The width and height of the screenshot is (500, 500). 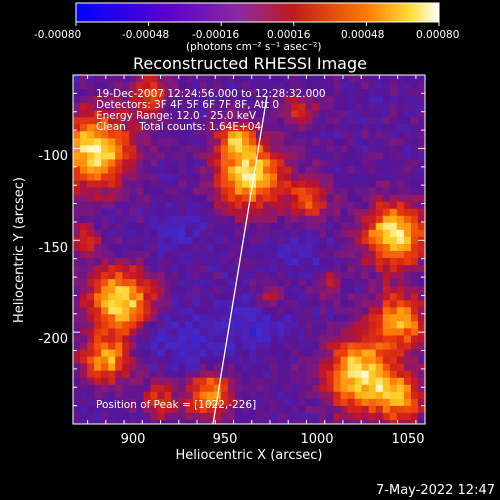 I want to click on peak-position: Position of Peak = [1022,-226], so click(x=176, y=405).